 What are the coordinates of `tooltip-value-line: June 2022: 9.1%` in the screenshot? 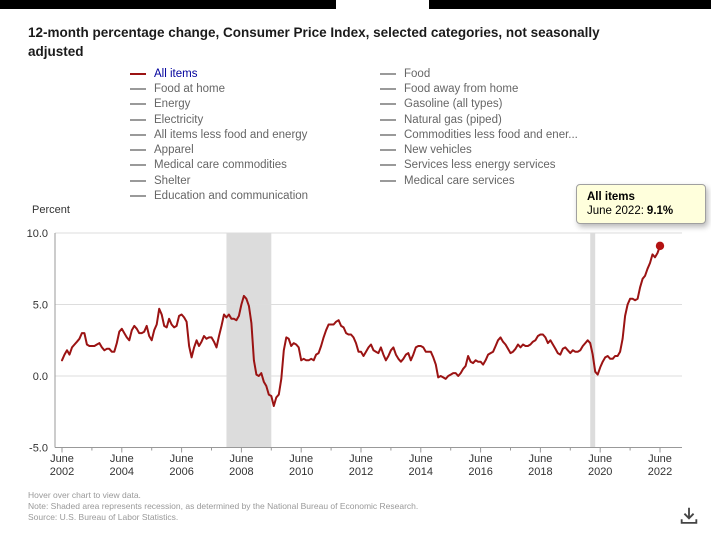 It's located at (641, 211).